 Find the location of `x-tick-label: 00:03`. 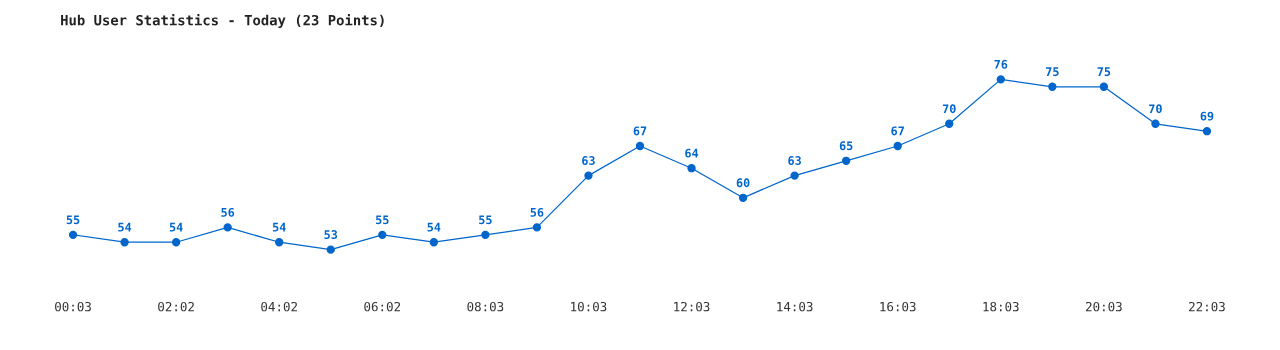

x-tick-label: 00:03 is located at coordinates (73, 306).